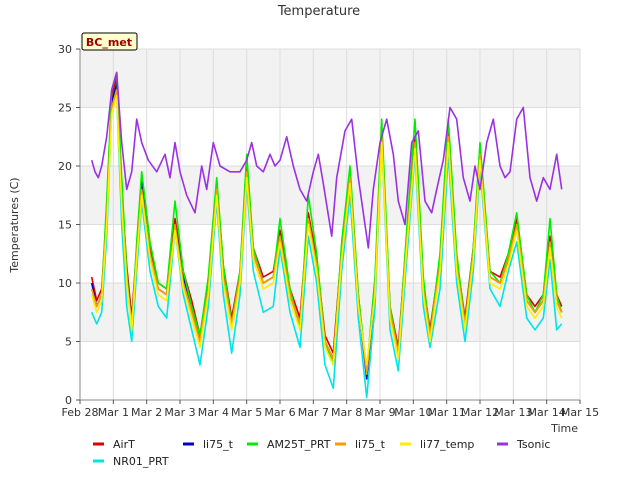 The height and width of the screenshot is (480, 640). Describe the element at coordinates (80, 412) in the screenshot. I see `x-tick-label: Feb 28` at that location.